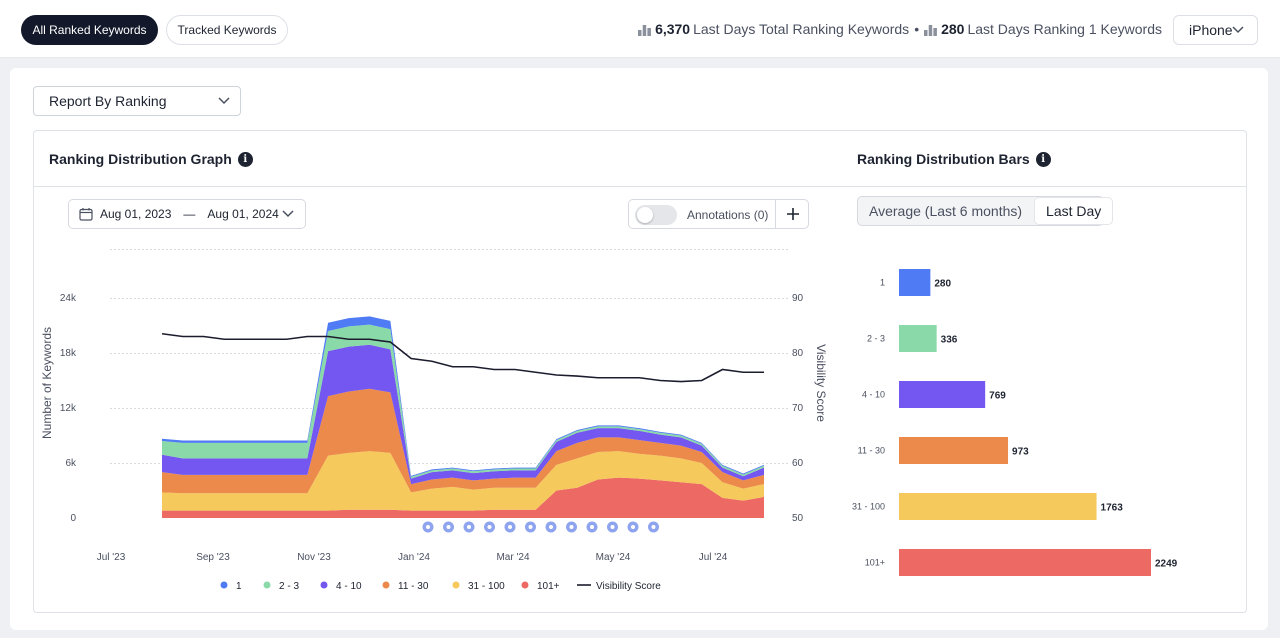  Describe the element at coordinates (140, 159) in the screenshot. I see `graph-title-text: Ranking Distribution Graph` at that location.